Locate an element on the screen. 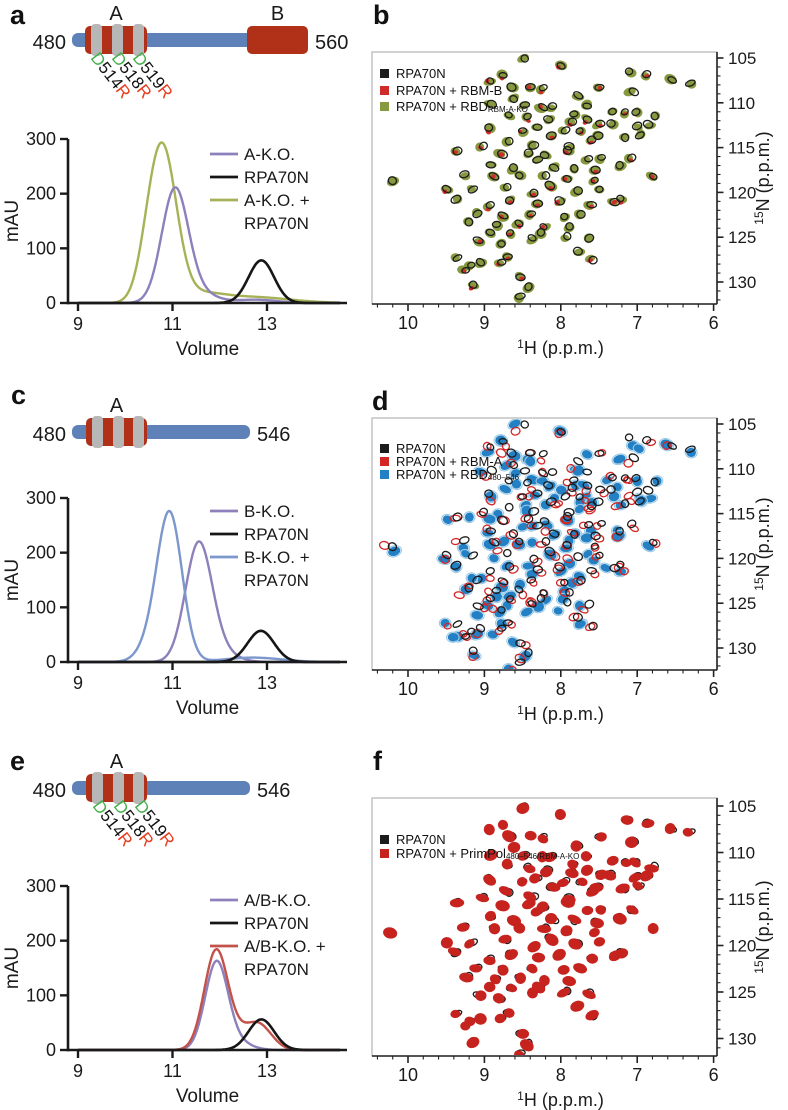 This screenshot has width=788, height=1110. legend-label: A/B-K.O. + is located at coordinates (285, 946).